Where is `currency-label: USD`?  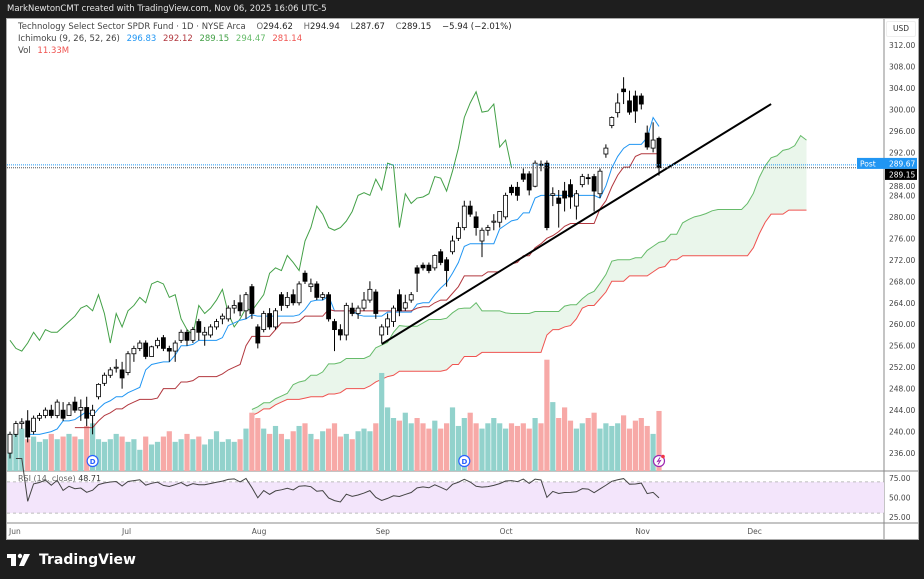 currency-label: USD is located at coordinates (901, 29).